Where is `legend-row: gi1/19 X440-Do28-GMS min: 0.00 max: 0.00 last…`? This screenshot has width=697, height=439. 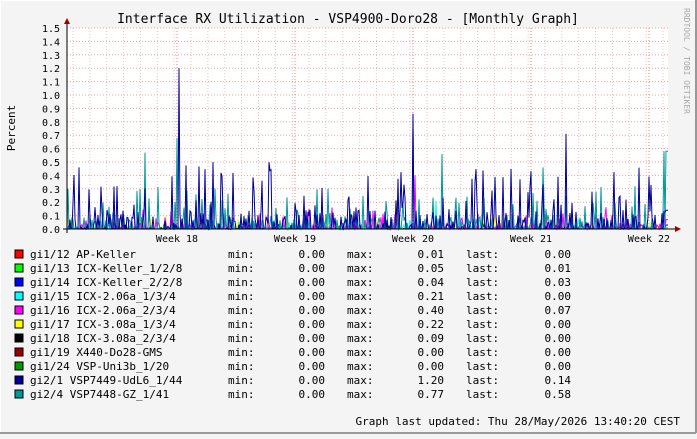 legend-row: gi1/19 X440-Do28-GMS min: 0.00 max: 0.00 last… is located at coordinates (293, 352).